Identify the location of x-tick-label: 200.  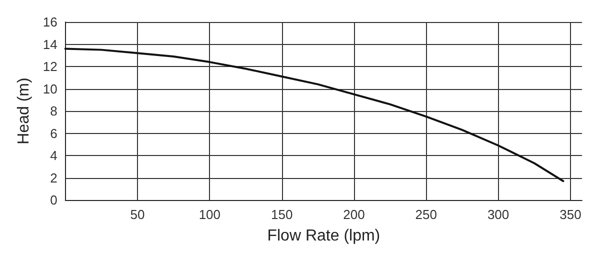
(354, 214).